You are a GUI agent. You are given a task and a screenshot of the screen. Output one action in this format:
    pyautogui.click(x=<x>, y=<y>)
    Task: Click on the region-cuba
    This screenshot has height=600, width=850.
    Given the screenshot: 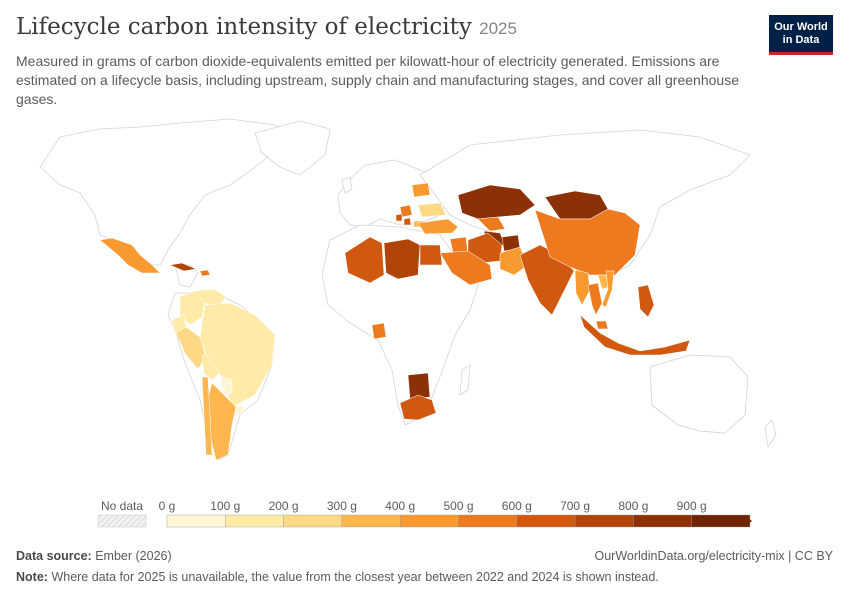 What is the action you would take?
    pyautogui.click(x=183, y=267)
    